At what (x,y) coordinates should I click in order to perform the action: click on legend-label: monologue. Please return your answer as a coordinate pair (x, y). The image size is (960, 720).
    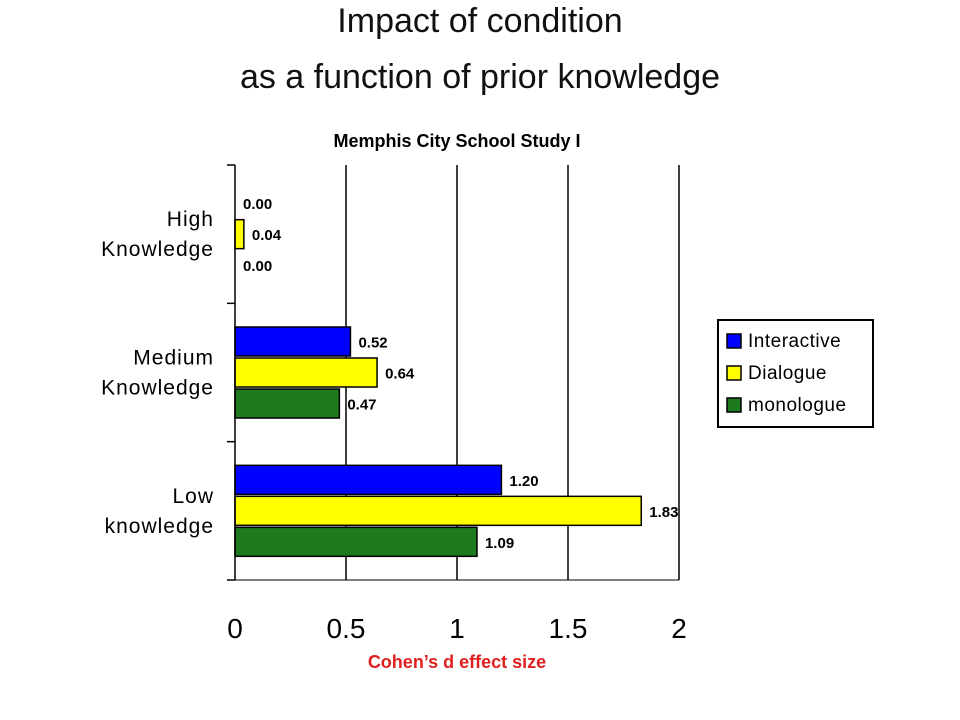
    Looking at the image, I should click on (797, 405).